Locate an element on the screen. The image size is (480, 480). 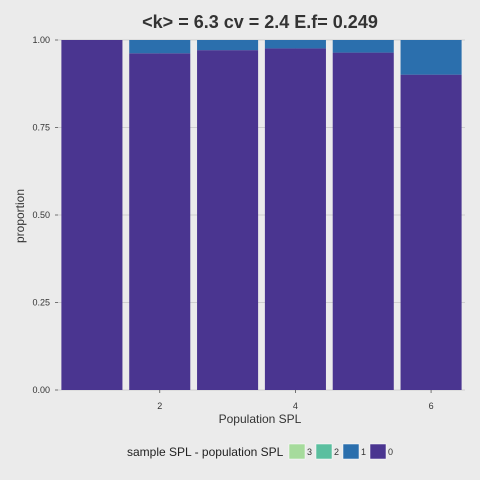
x-axis-title: Population SPL is located at coordinates (260, 419).